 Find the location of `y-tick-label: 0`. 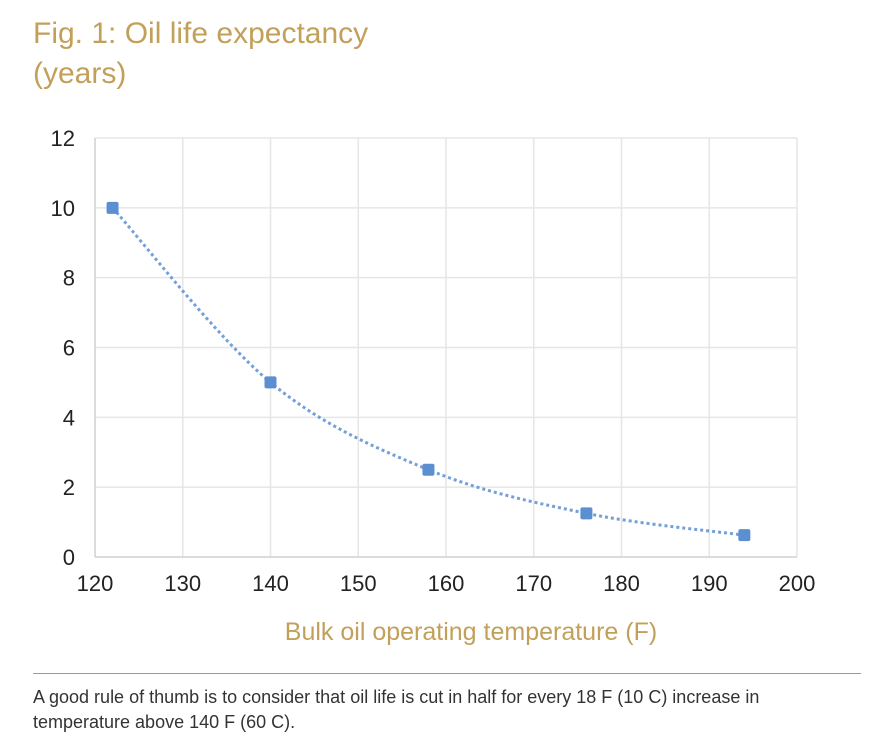

y-tick-label: 0 is located at coordinates (69, 557).